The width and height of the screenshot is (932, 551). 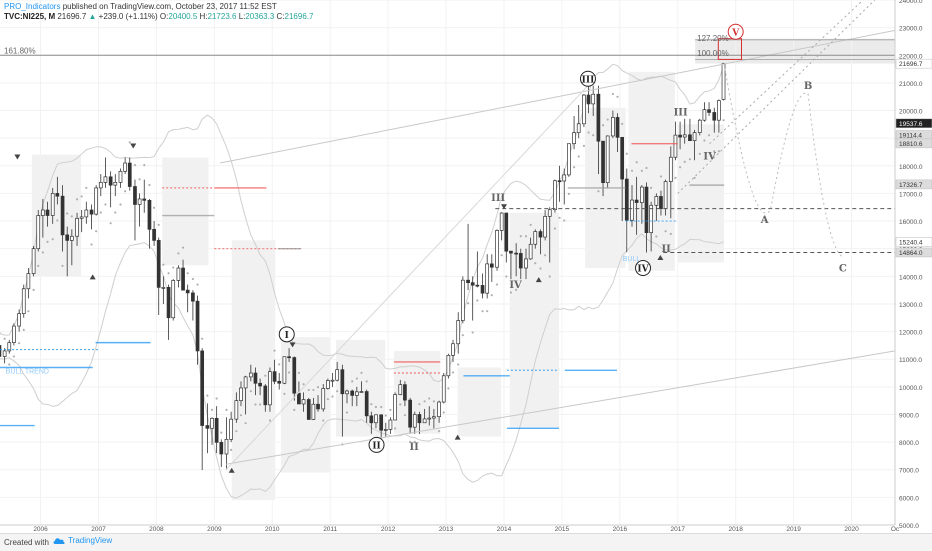 I want to click on price-tick-label: 11000.0, so click(x=910, y=360).